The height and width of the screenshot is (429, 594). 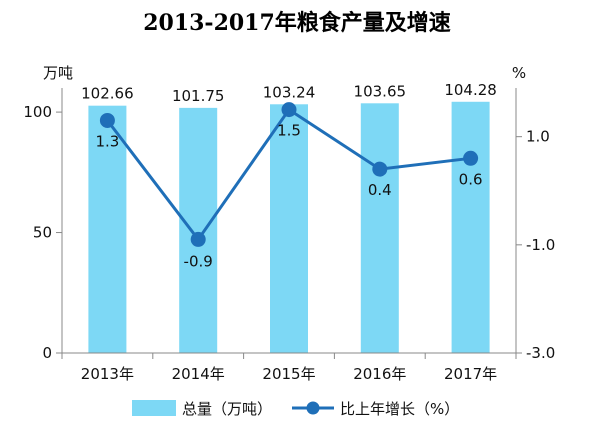 I want to click on x-tick-label: 2013年, so click(x=107, y=374).